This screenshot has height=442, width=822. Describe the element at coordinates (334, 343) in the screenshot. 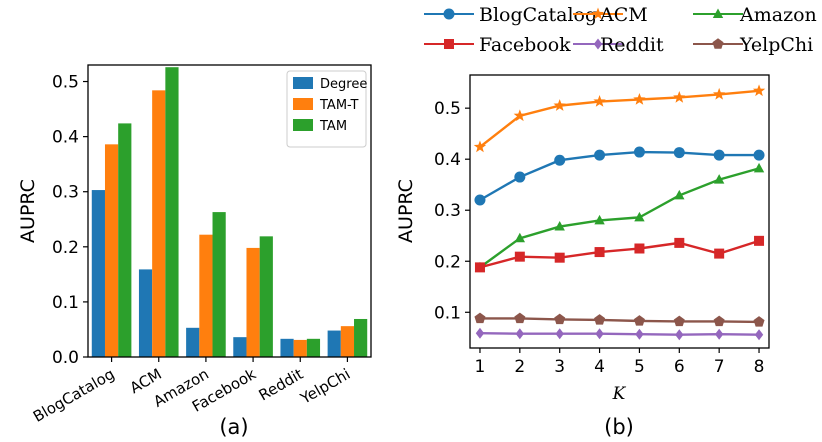

I see `bar-degree-yelpchi` at that location.